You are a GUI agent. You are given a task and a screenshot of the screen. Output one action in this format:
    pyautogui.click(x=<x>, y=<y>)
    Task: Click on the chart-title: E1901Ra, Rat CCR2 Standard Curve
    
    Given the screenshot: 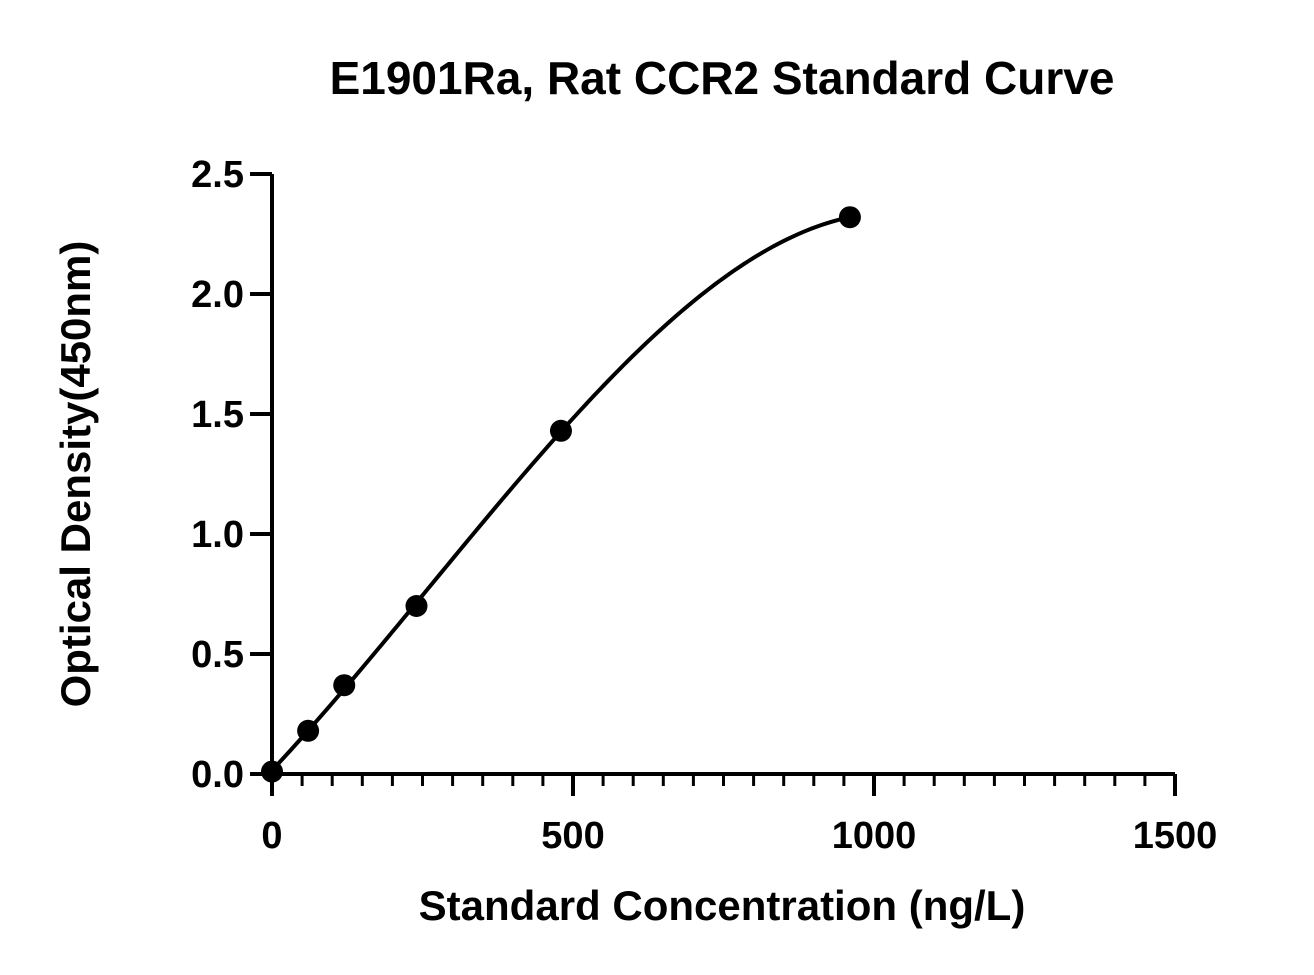 What is the action you would take?
    pyautogui.click(x=722, y=78)
    